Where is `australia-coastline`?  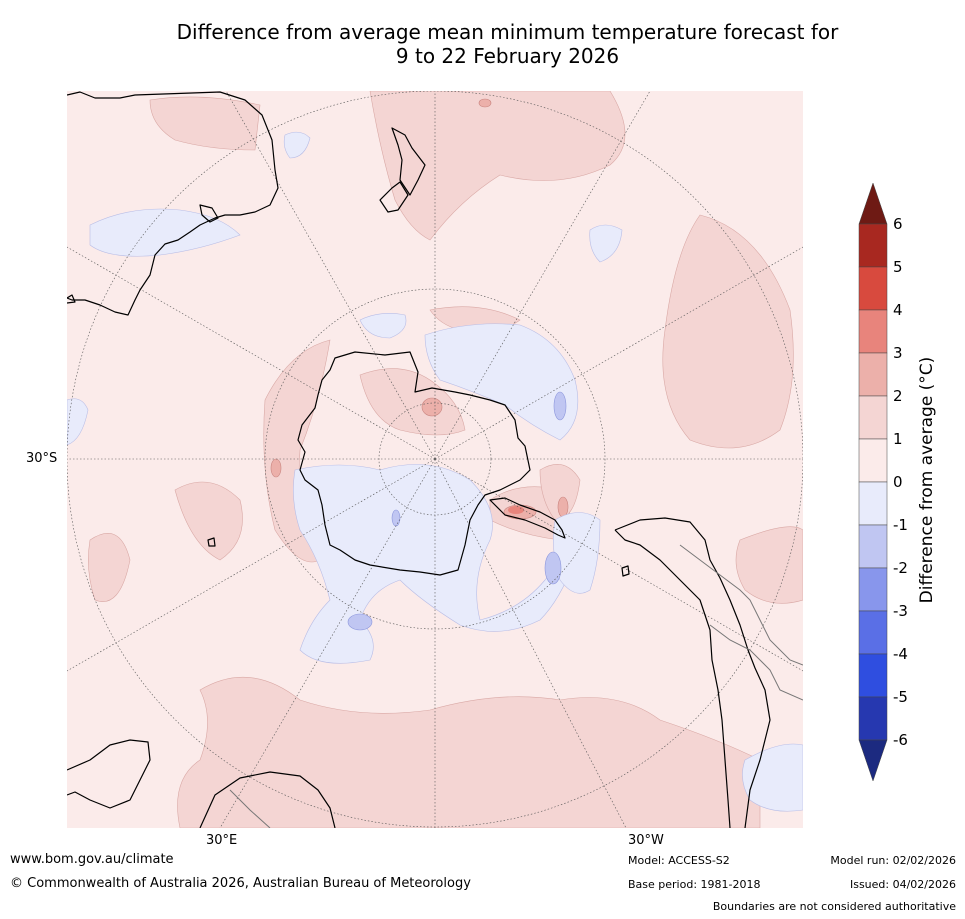
australia-coastline is located at coordinates (173, 203).